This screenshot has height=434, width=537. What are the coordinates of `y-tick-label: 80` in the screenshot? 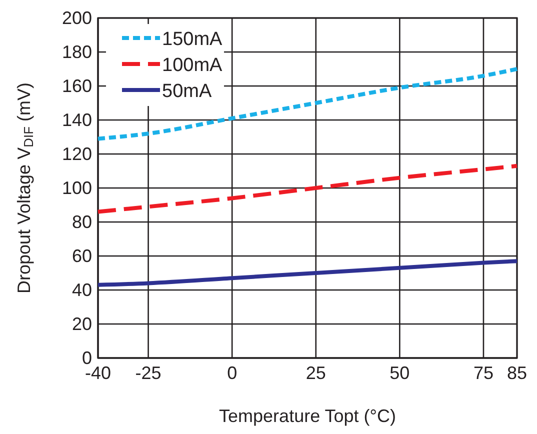 It's located at (82, 222).